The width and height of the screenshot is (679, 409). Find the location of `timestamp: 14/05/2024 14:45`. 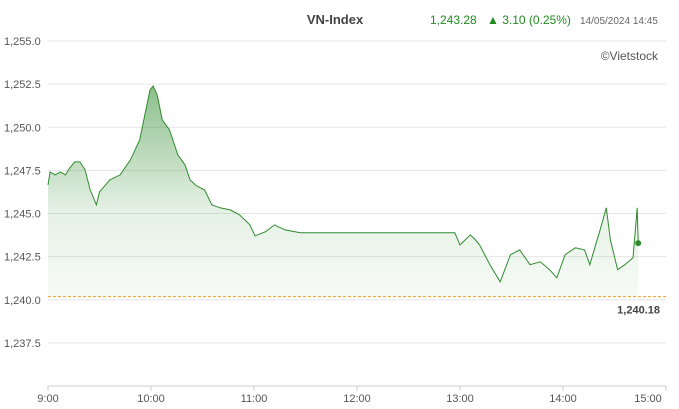

timestamp: 14/05/2024 14:45 is located at coordinates (619, 21).